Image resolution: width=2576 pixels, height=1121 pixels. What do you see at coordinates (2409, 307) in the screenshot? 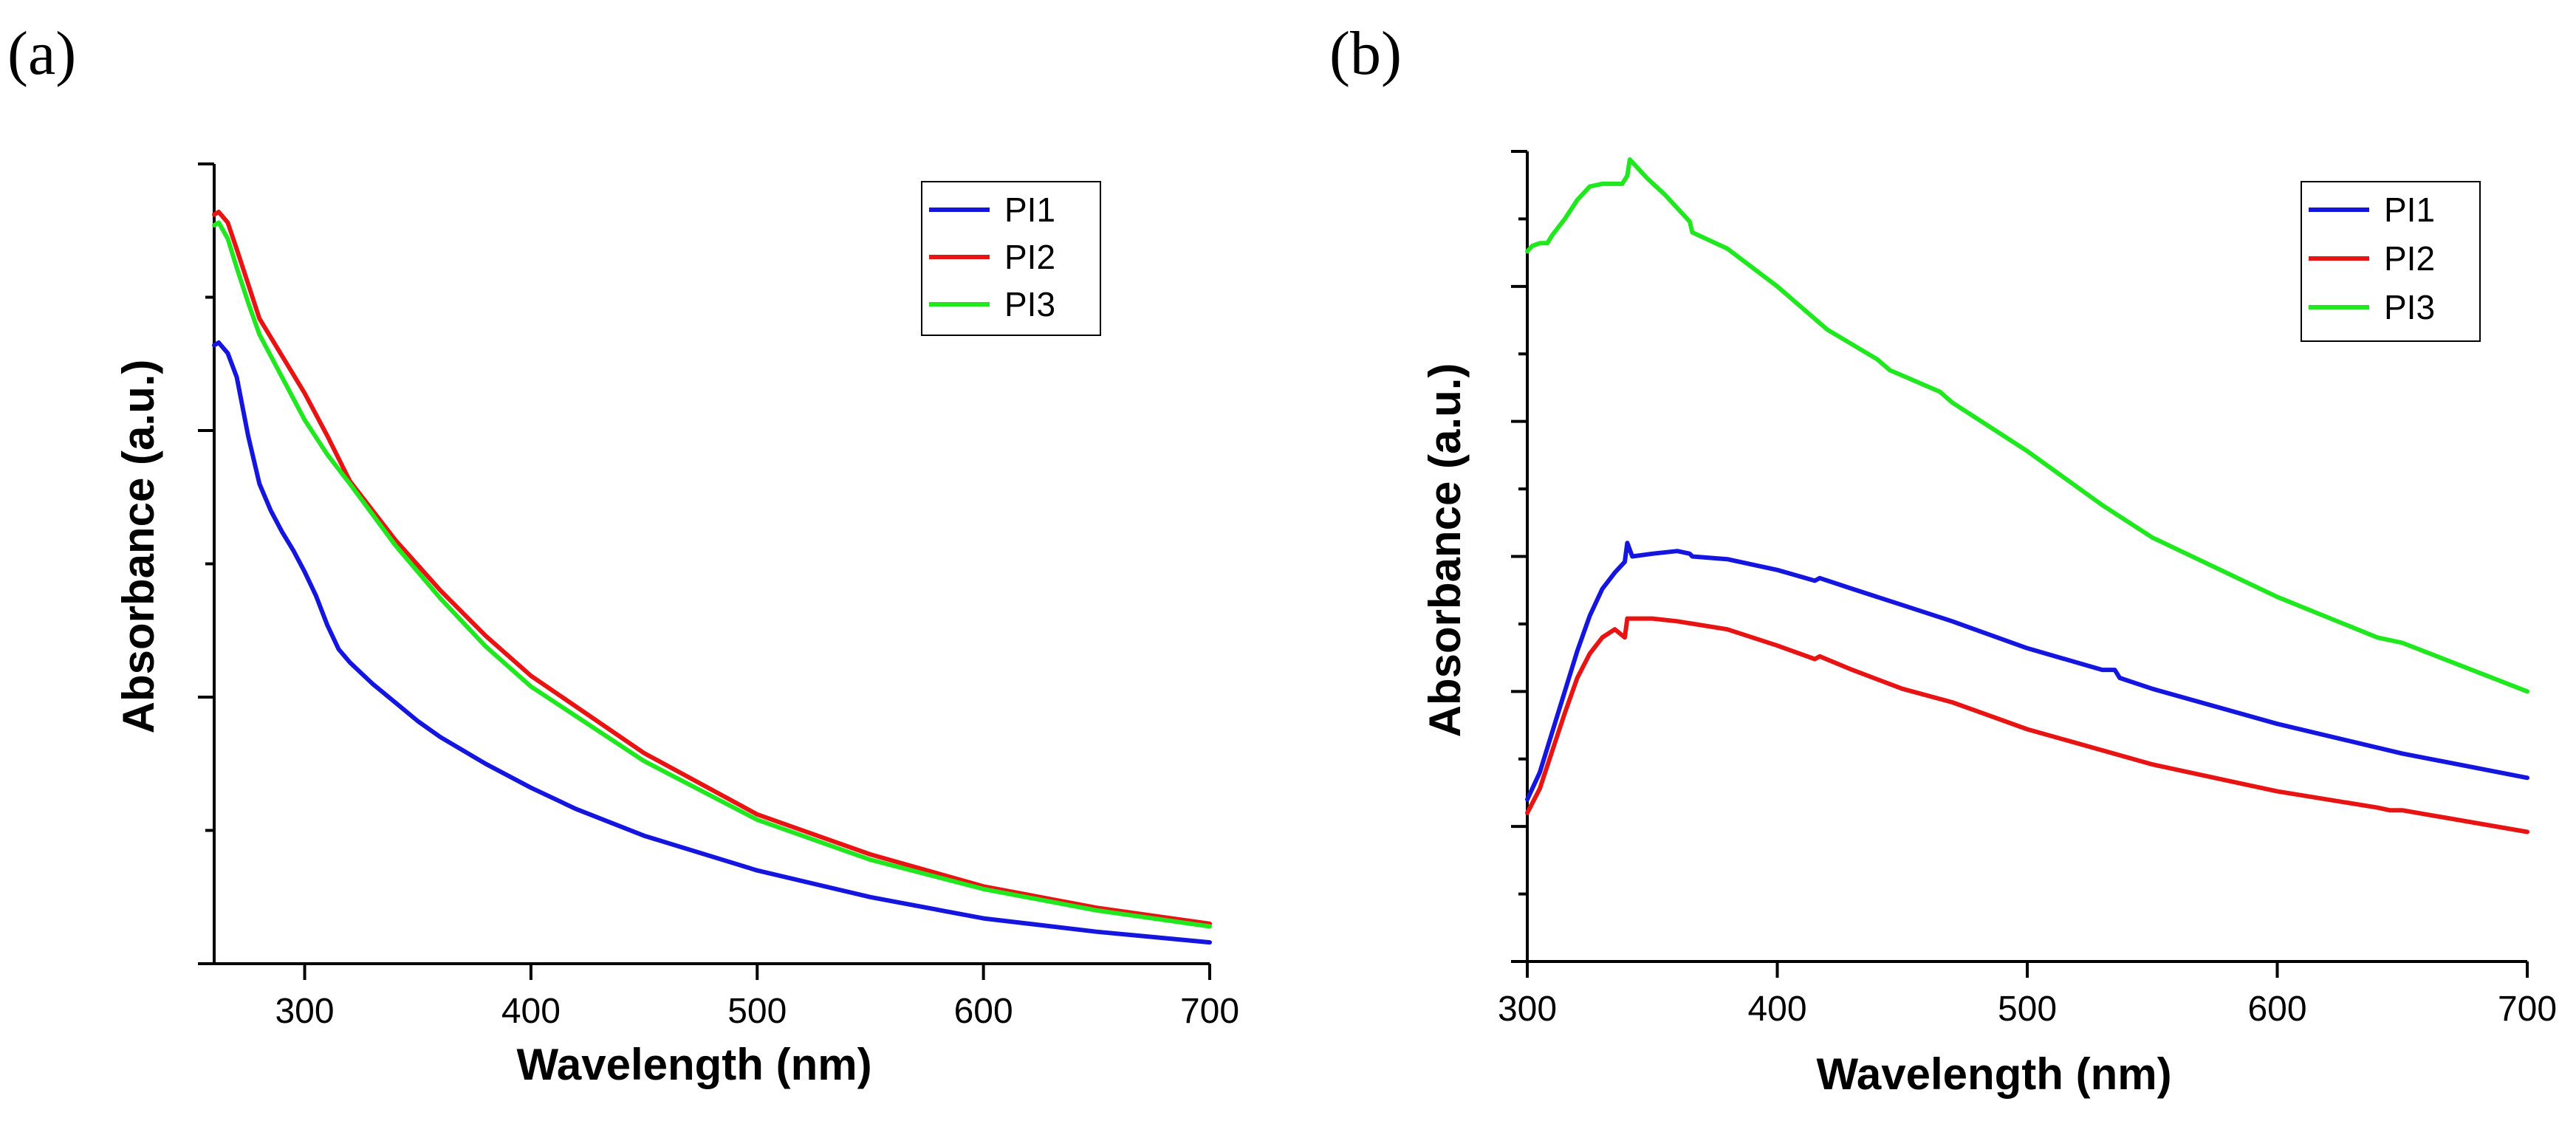
I see `legend-label-pi3-b: PI3` at bounding box center [2409, 307].